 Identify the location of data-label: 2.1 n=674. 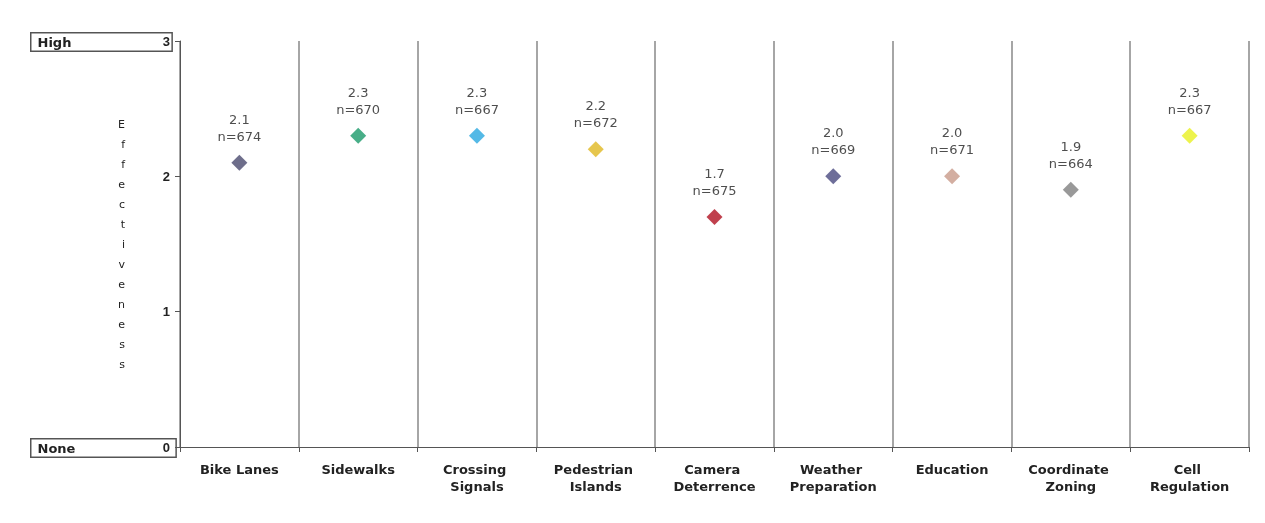
(239, 127).